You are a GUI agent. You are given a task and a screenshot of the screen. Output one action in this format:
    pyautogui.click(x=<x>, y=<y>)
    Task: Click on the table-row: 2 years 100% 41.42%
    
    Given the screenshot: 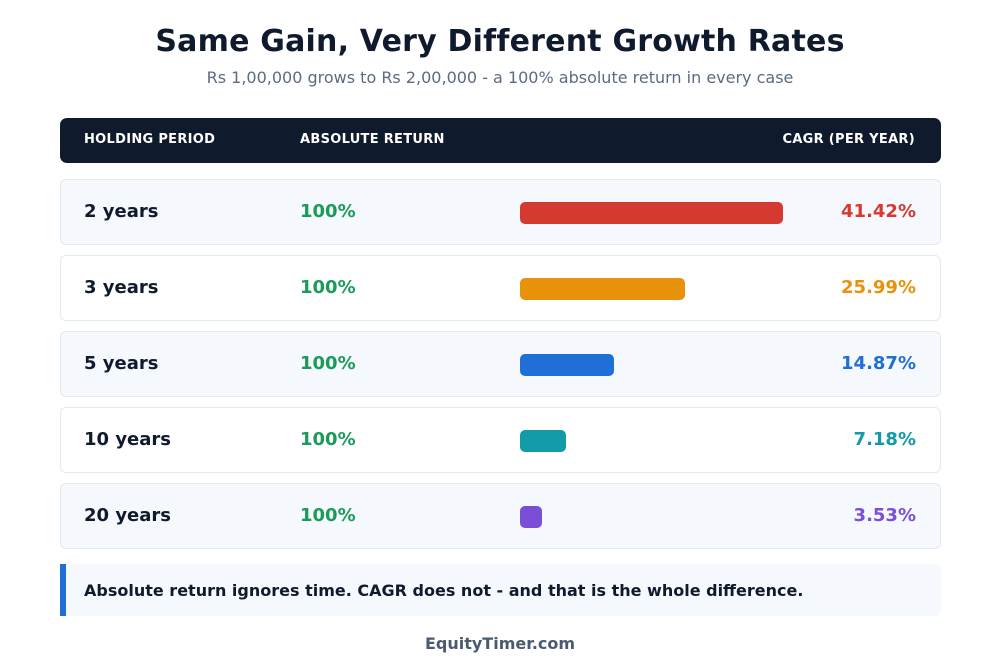 What is the action you would take?
    pyautogui.click(x=500, y=212)
    